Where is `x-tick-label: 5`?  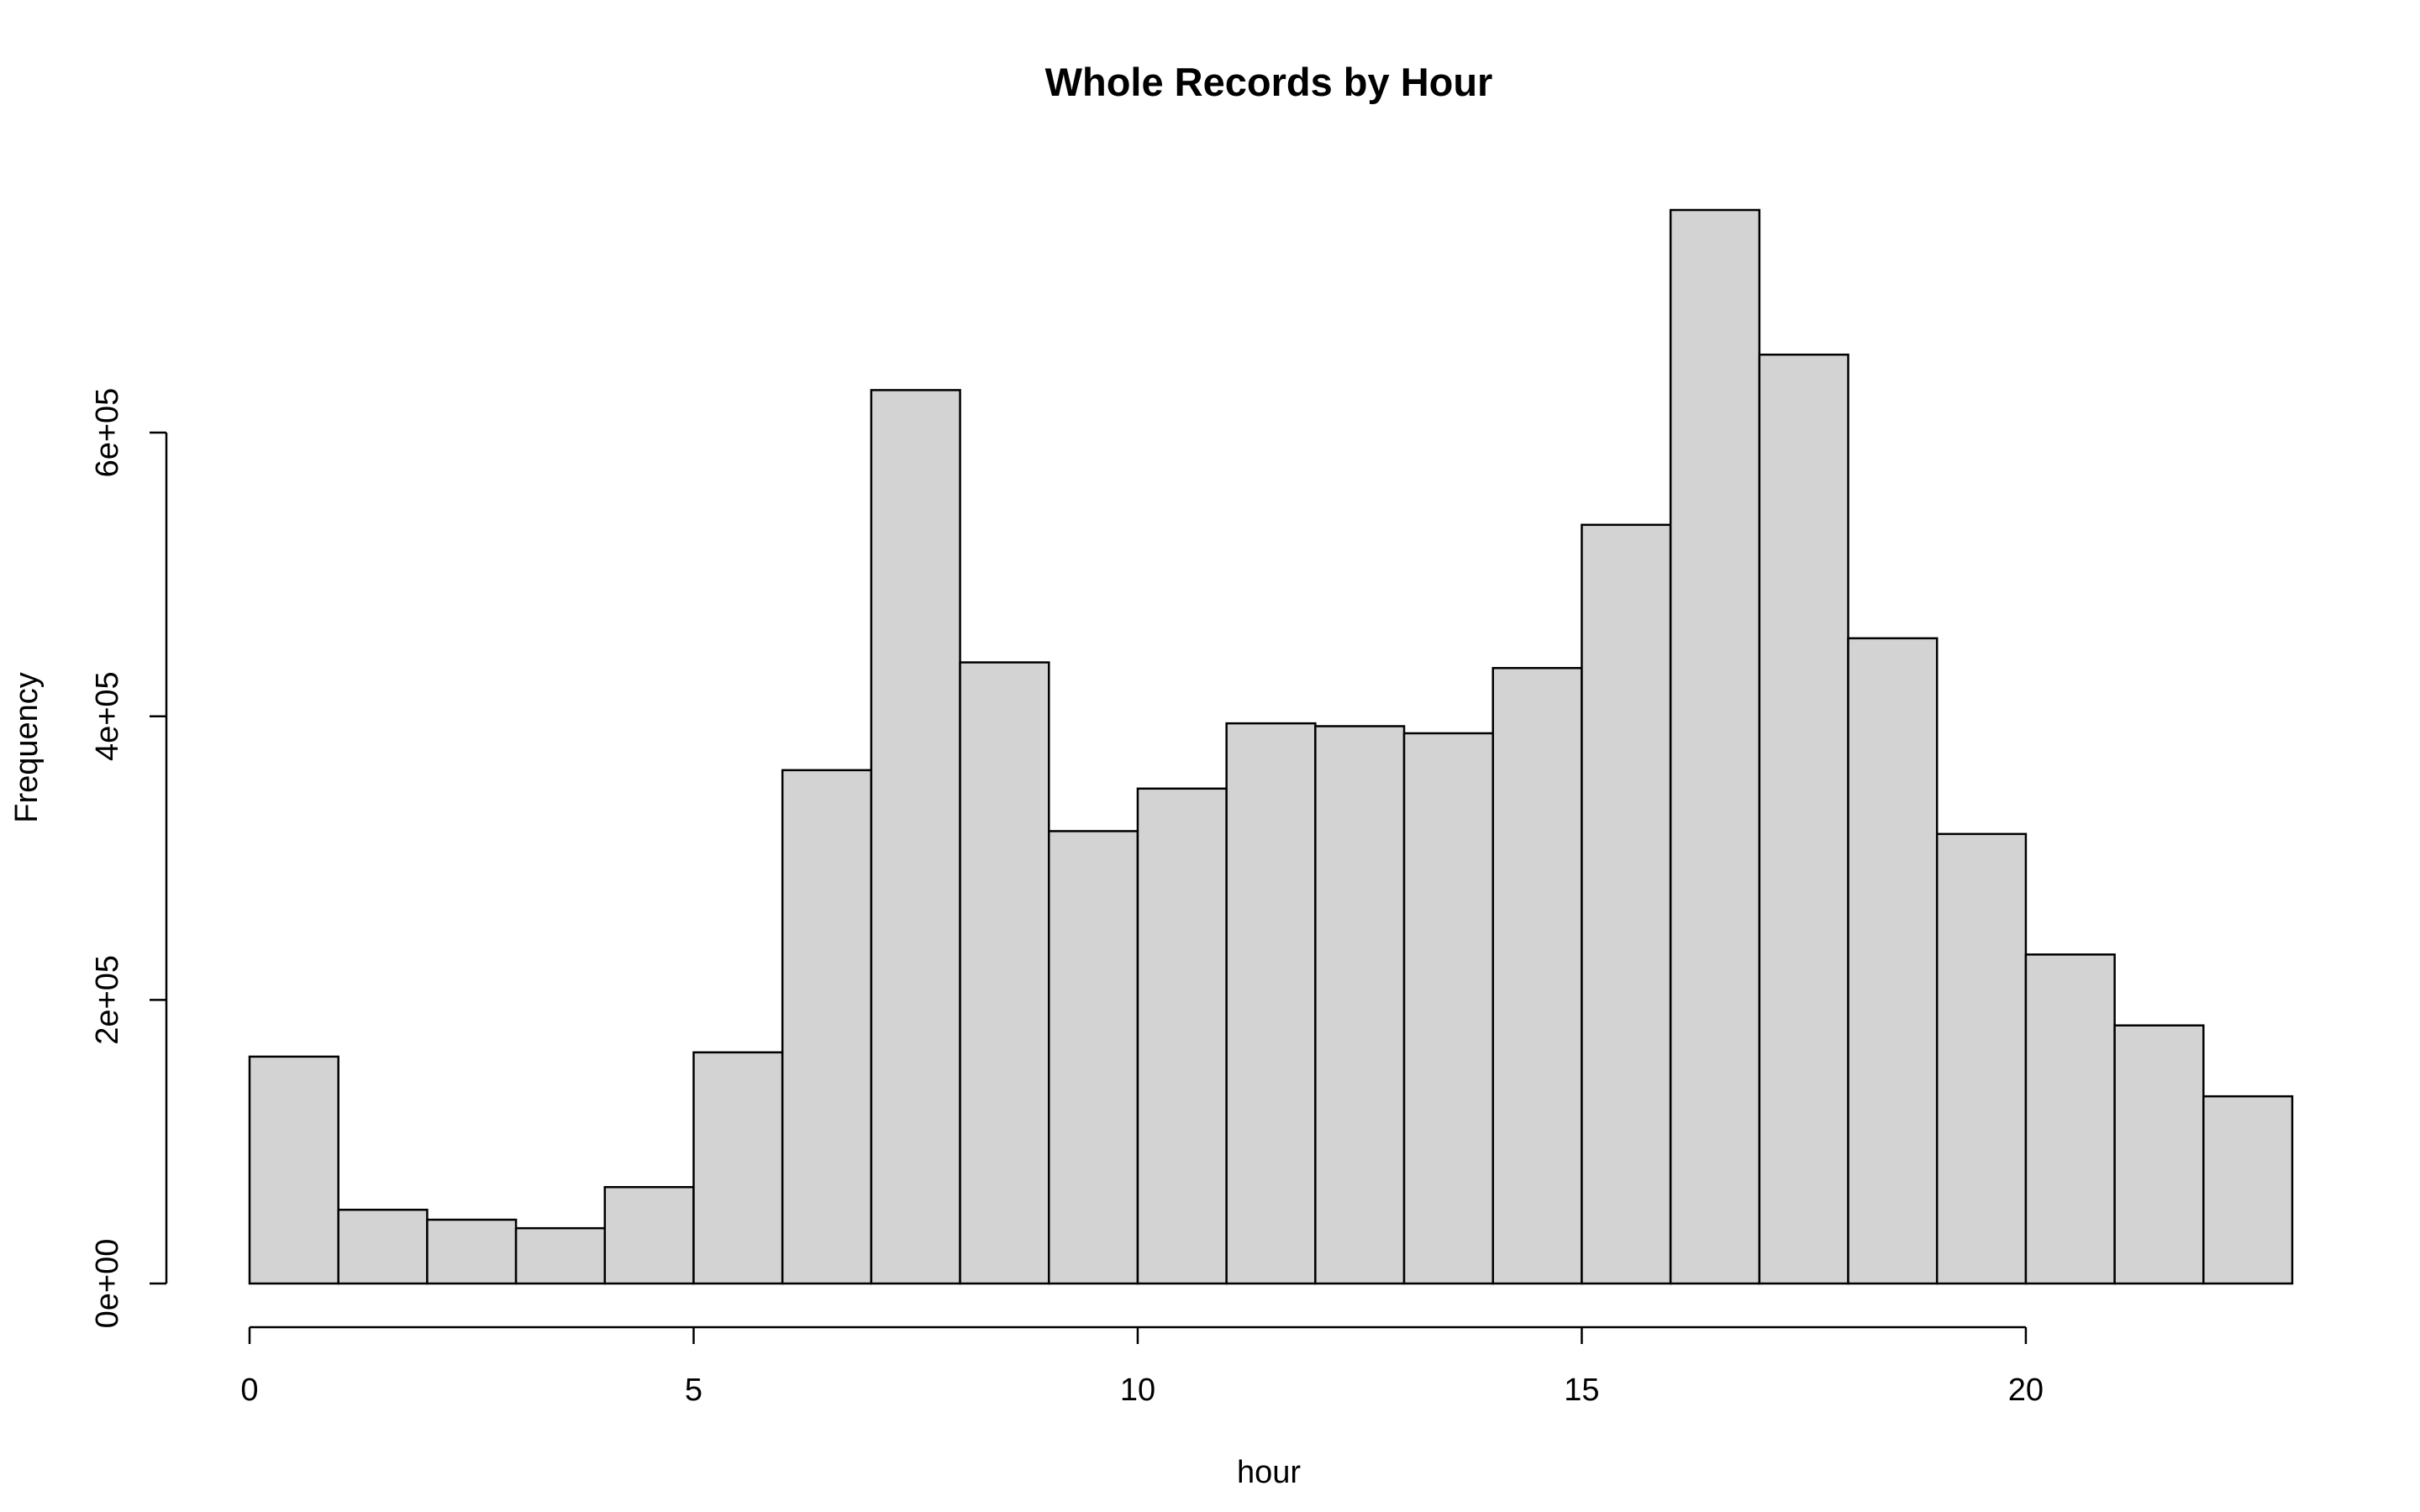 x-tick-label: 5 is located at coordinates (693, 1390).